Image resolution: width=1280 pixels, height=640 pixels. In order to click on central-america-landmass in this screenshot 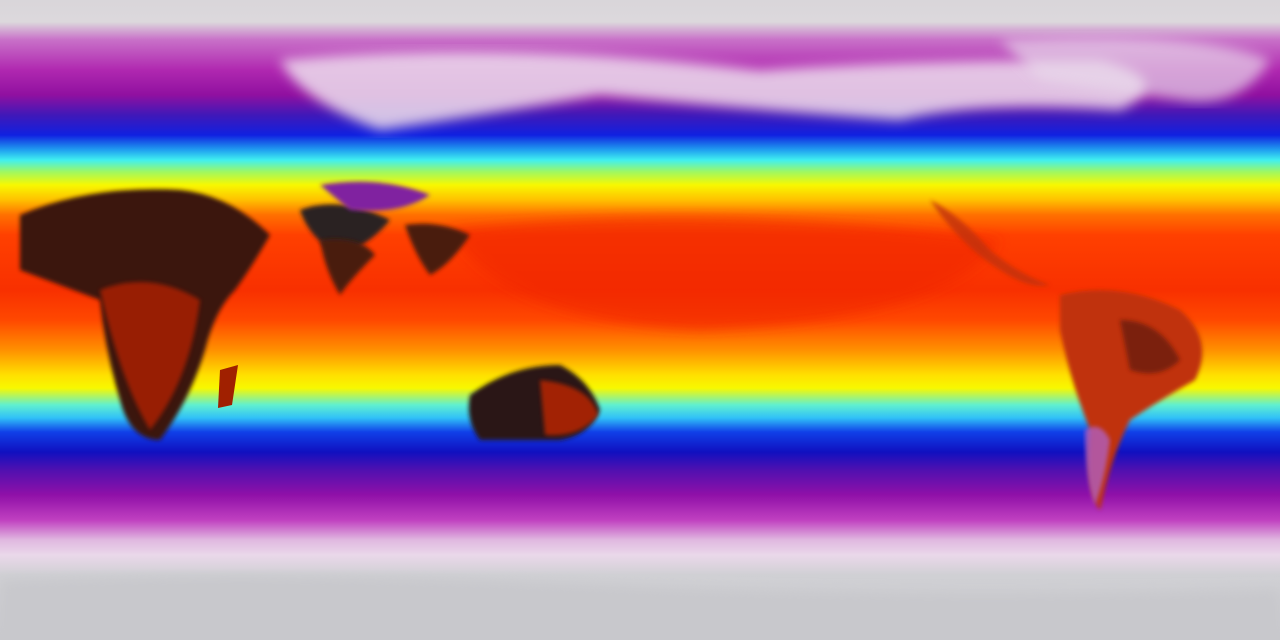, I will do `click(990, 243)`.